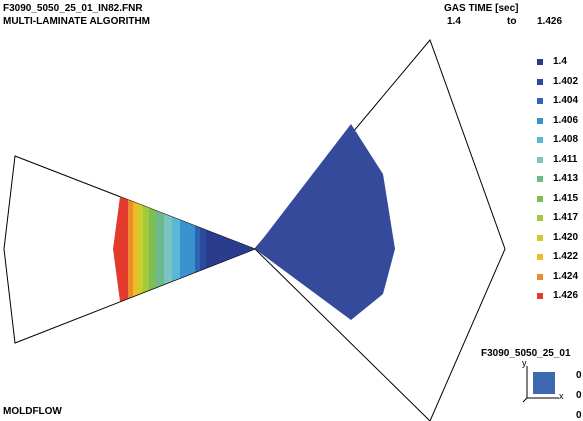 The height and width of the screenshot is (421, 583). Describe the element at coordinates (579, 375) in the screenshot. I see `triad-value-1: 0` at that location.